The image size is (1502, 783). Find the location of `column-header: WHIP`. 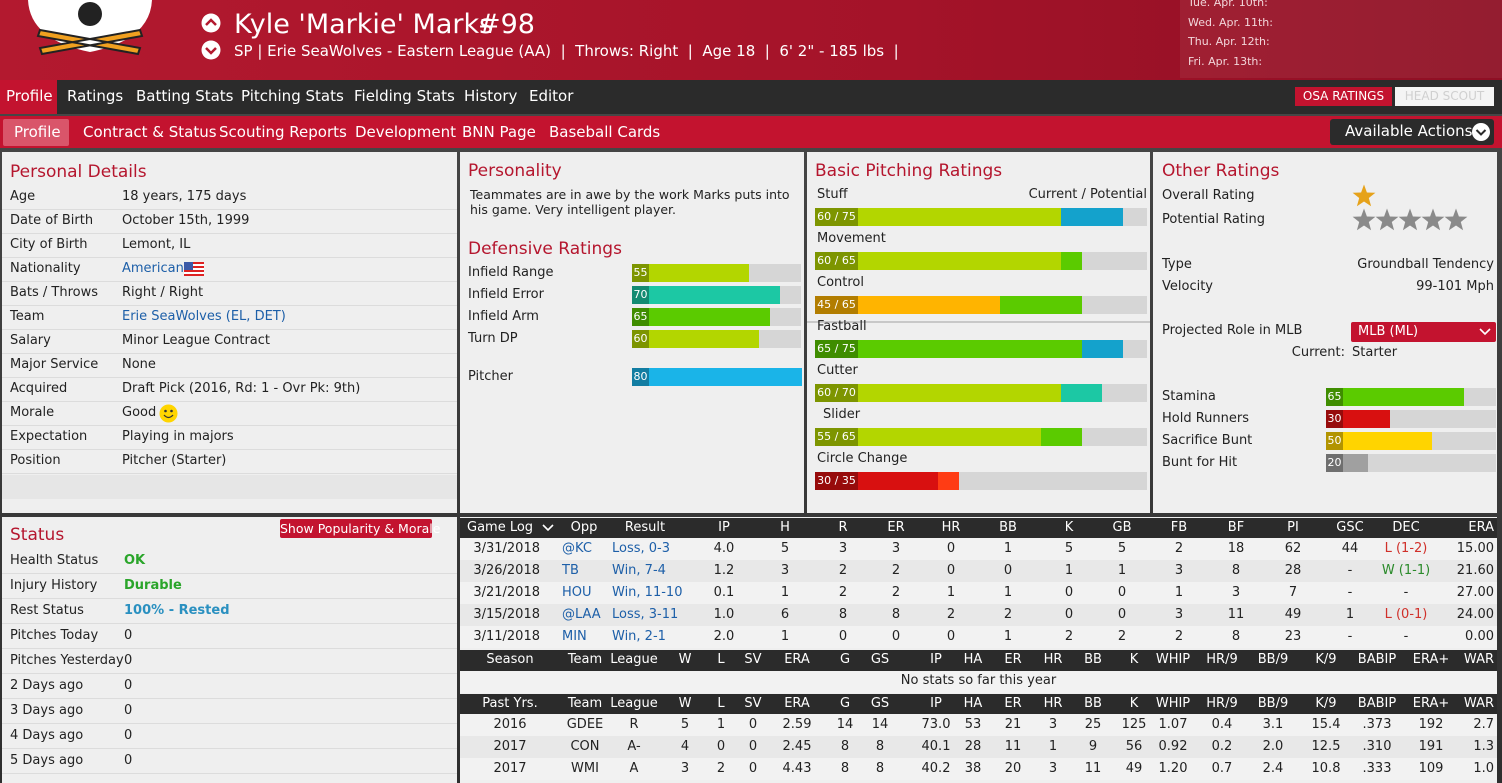

column-header: WHIP is located at coordinates (1173, 659).